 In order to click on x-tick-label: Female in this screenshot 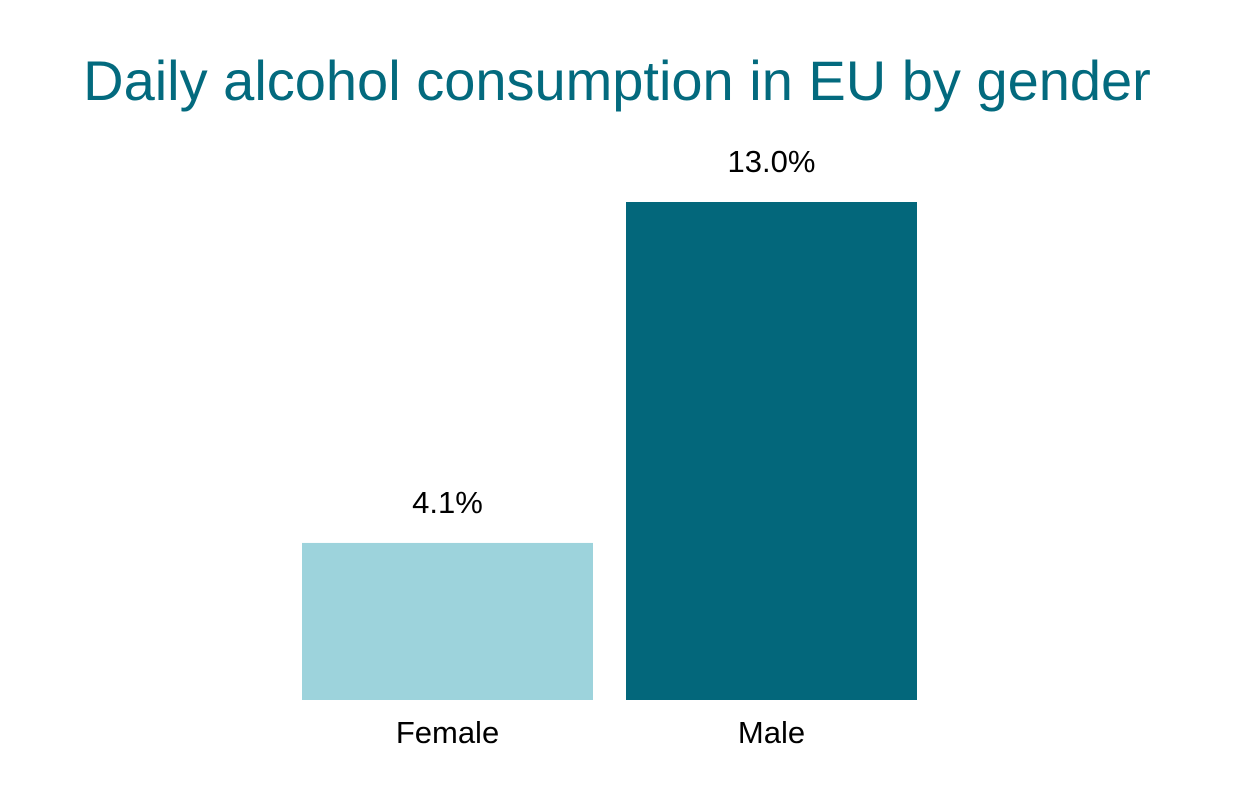, I will do `click(447, 732)`.